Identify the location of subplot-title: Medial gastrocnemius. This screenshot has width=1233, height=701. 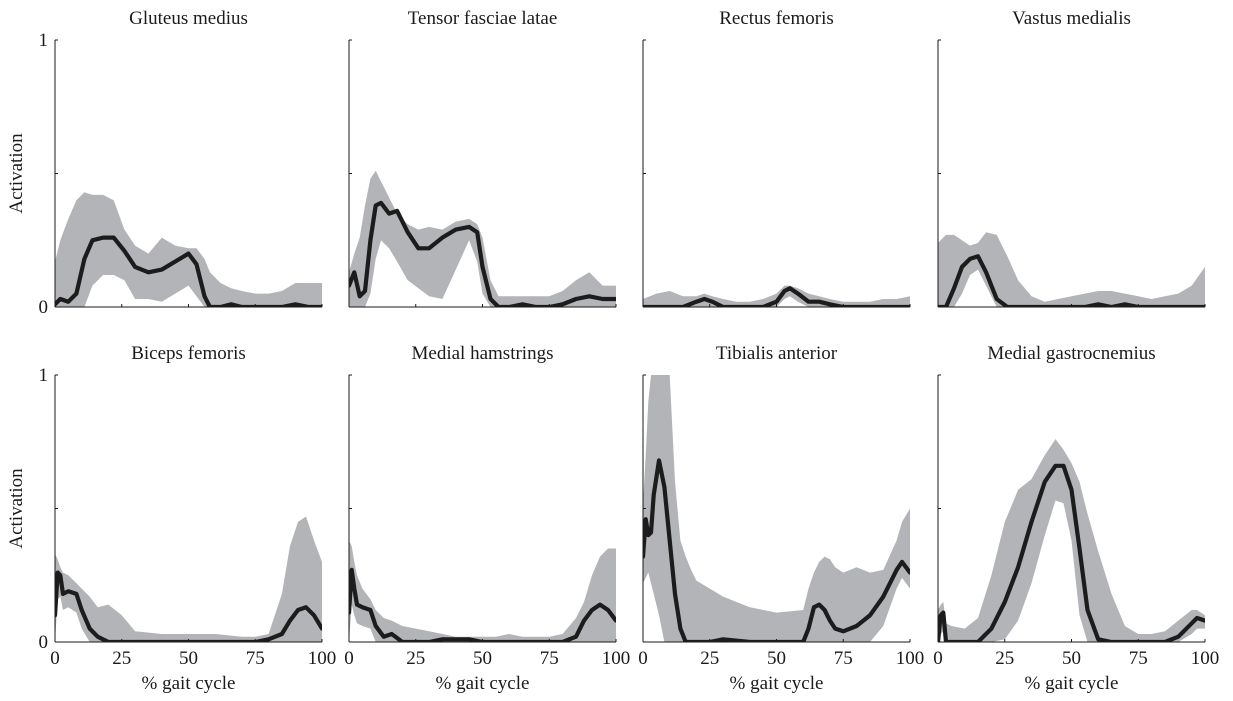
(1071, 353).